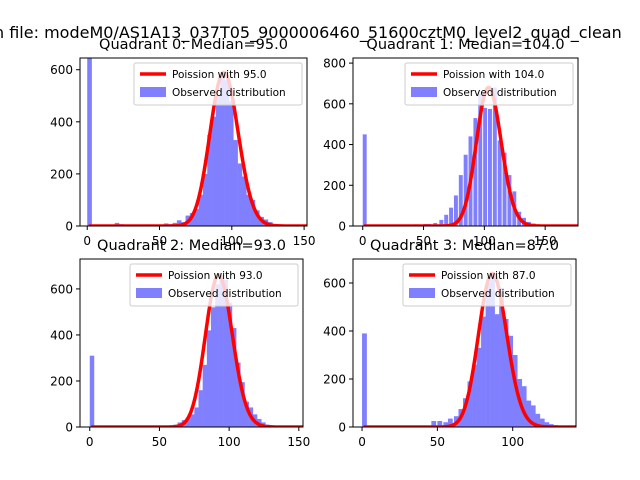  I want to click on legend-poisson-label: Poission with 87.0, so click(488, 276).